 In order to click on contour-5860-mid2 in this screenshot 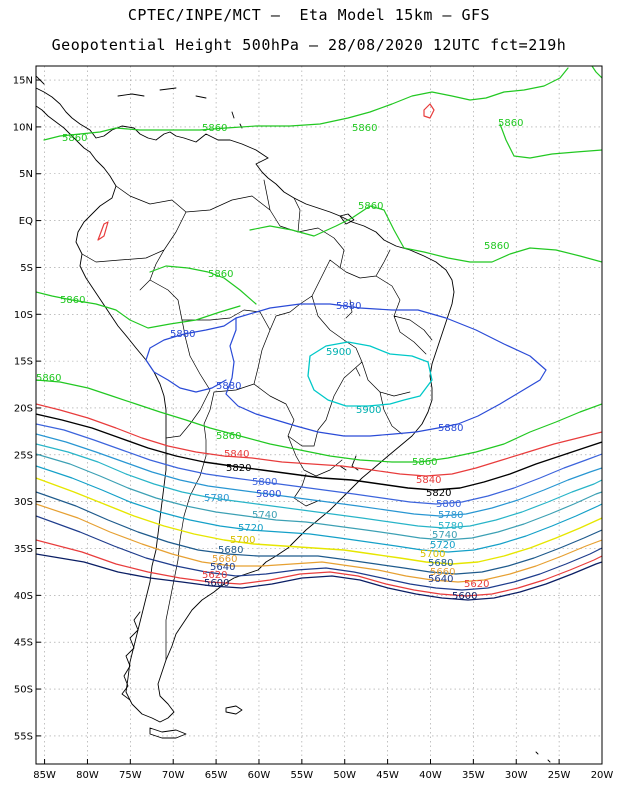, I will do `click(203, 285)`.